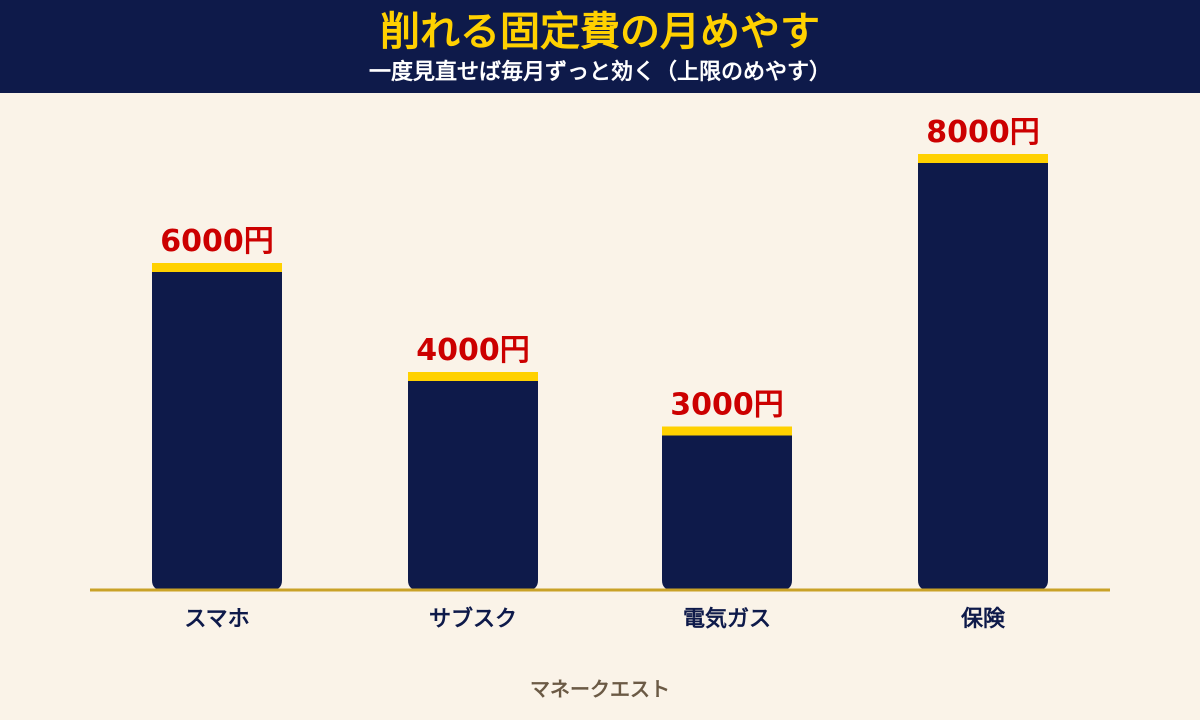 This screenshot has height=720, width=1200. I want to click on header-banner: 削れる固定費の月めやす 一度見直せば毎月ずっと効く（上限のめやす）, so click(600, 46).